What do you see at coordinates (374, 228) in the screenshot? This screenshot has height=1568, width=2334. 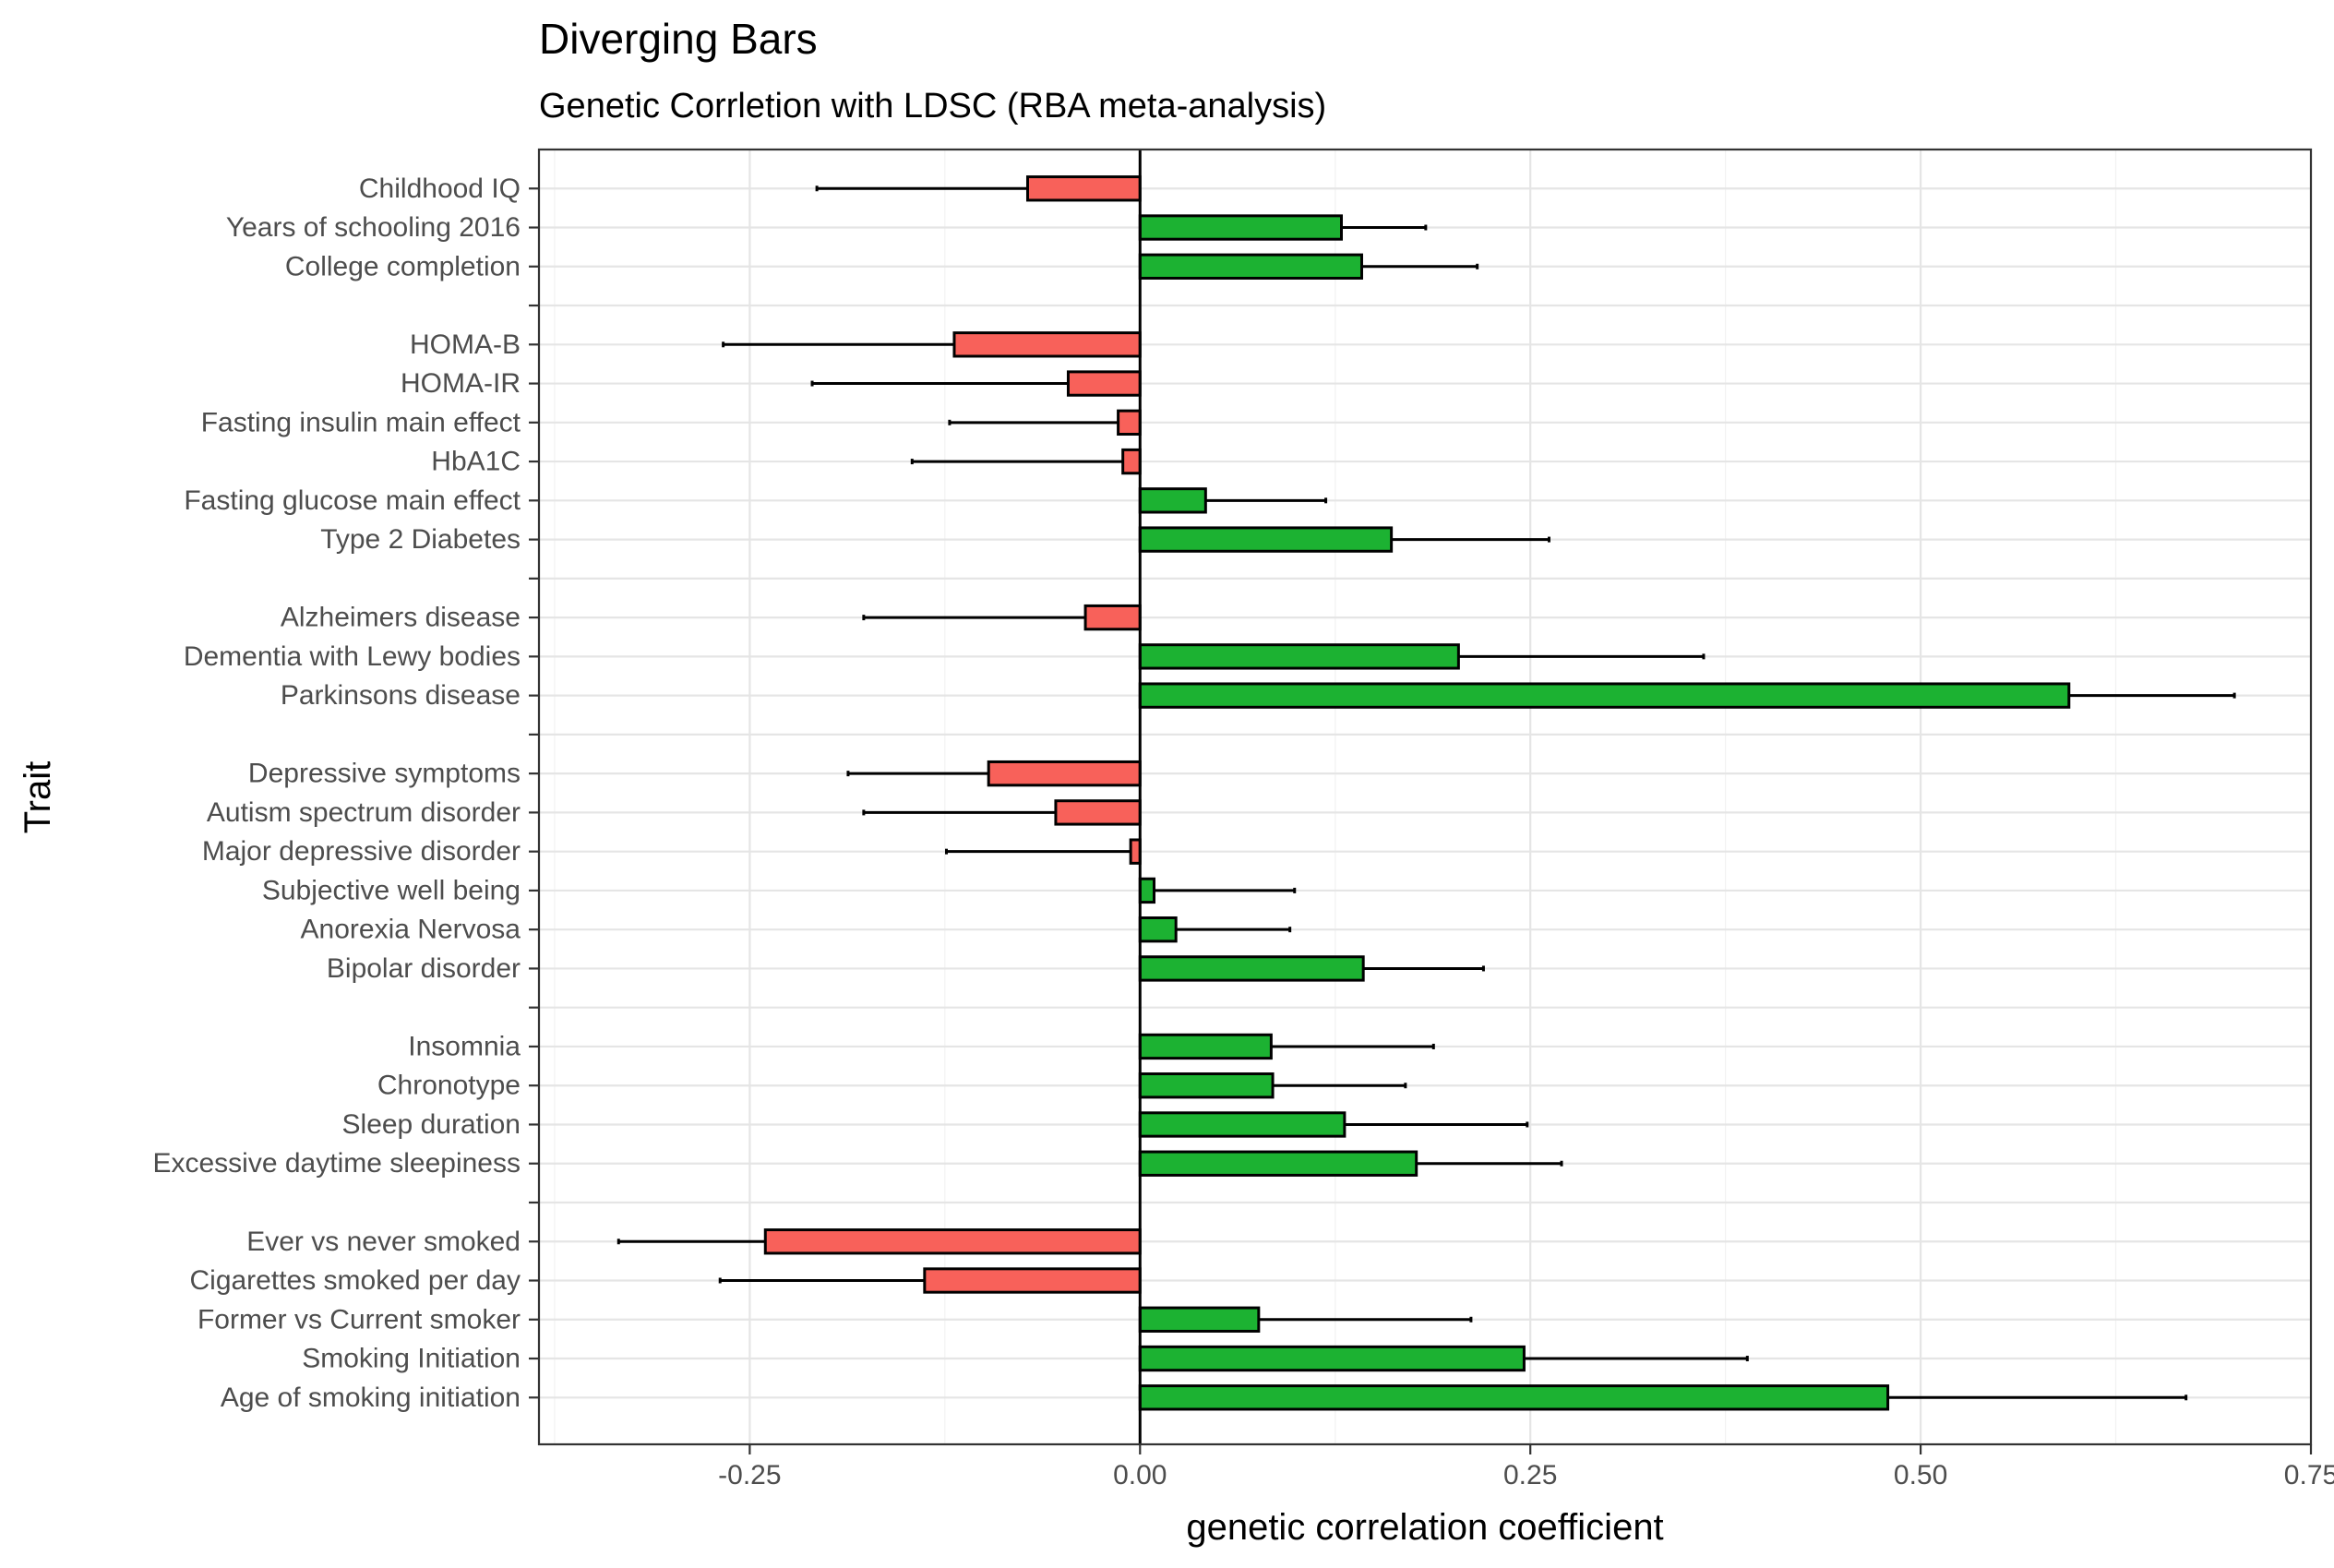 I see `y-tick-label: Years of schooling 2016` at bounding box center [374, 228].